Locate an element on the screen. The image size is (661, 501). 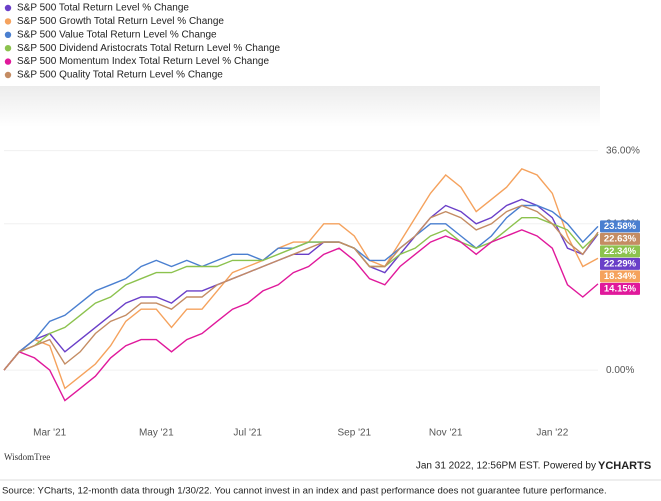
x-tick-label: Nov '21 is located at coordinates (446, 433).